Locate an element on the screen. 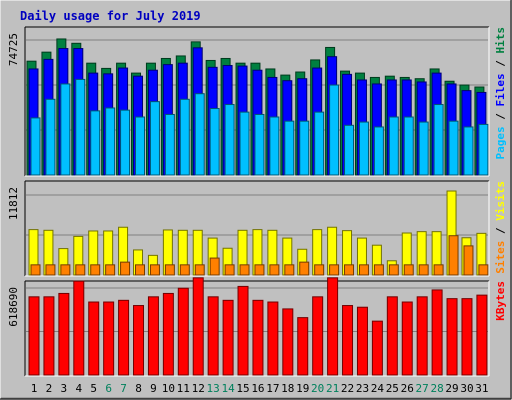 The width and height of the screenshot is (512, 400). day-label-5: 5 is located at coordinates (93, 388).